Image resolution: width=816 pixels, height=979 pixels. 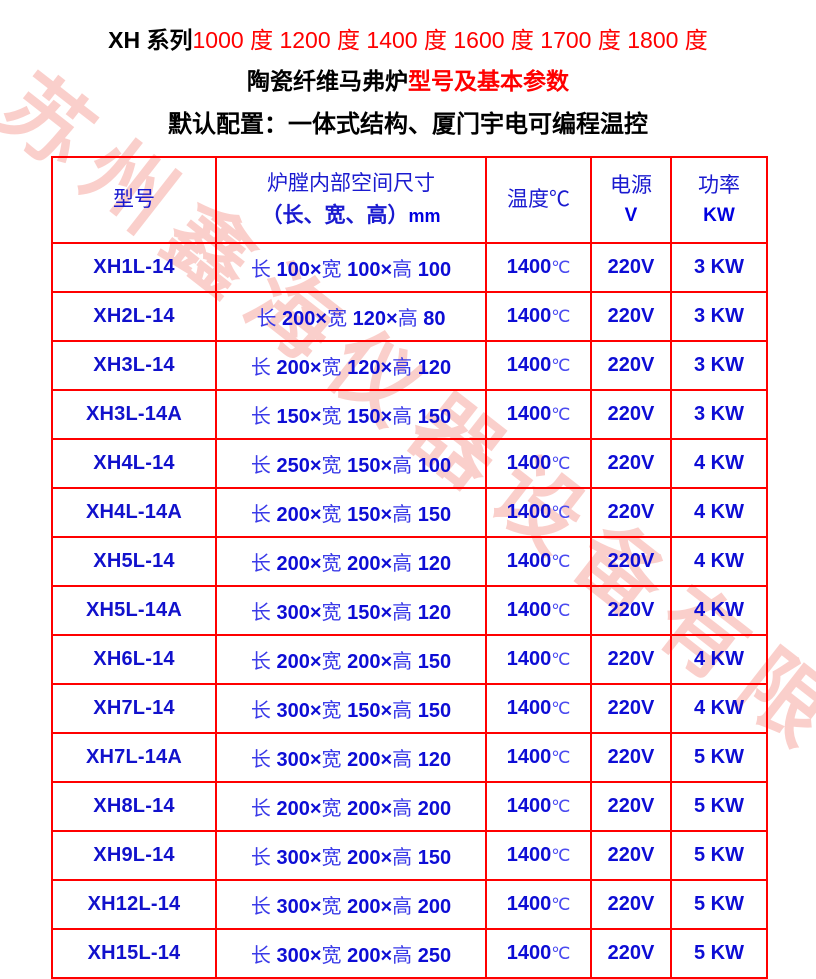 I want to click on cell-dimension: 长 200×宽 200×高 150, so click(x=351, y=659).